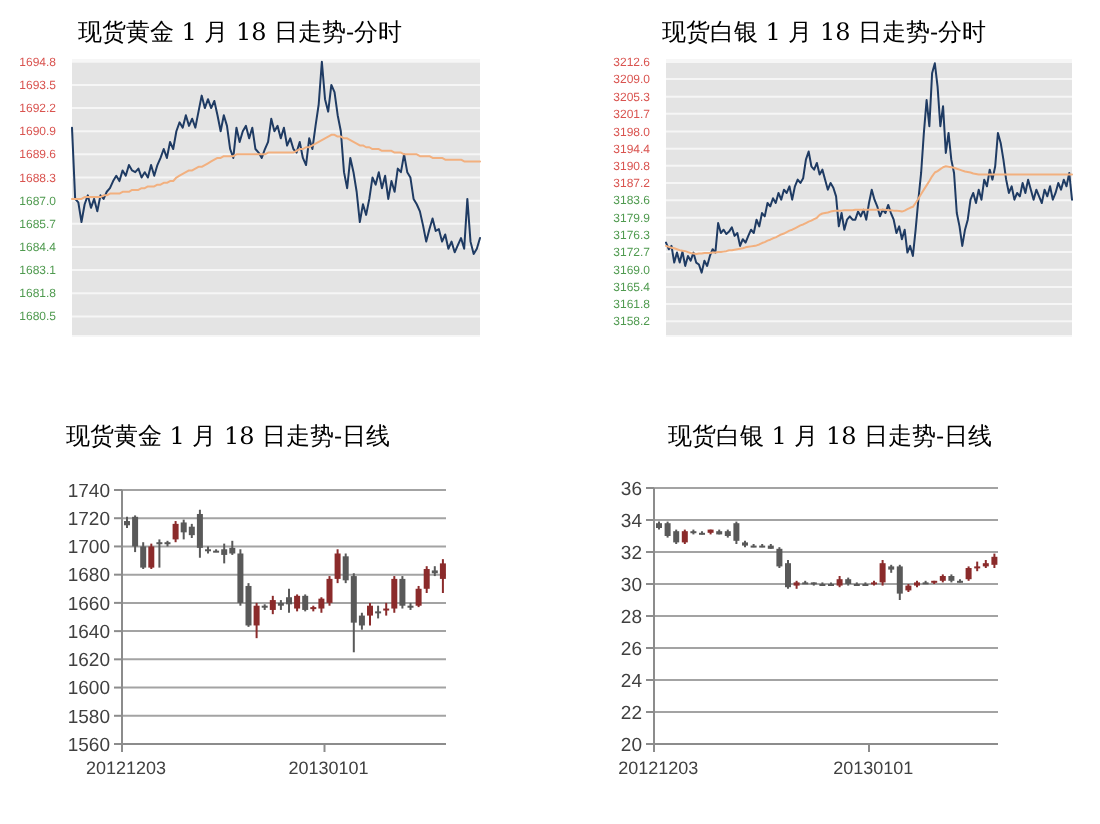 Image resolution: width=1100 pixels, height=824 pixels. Describe the element at coordinates (88, 689) in the screenshot. I see `y-tick-label: 1600` at that location.